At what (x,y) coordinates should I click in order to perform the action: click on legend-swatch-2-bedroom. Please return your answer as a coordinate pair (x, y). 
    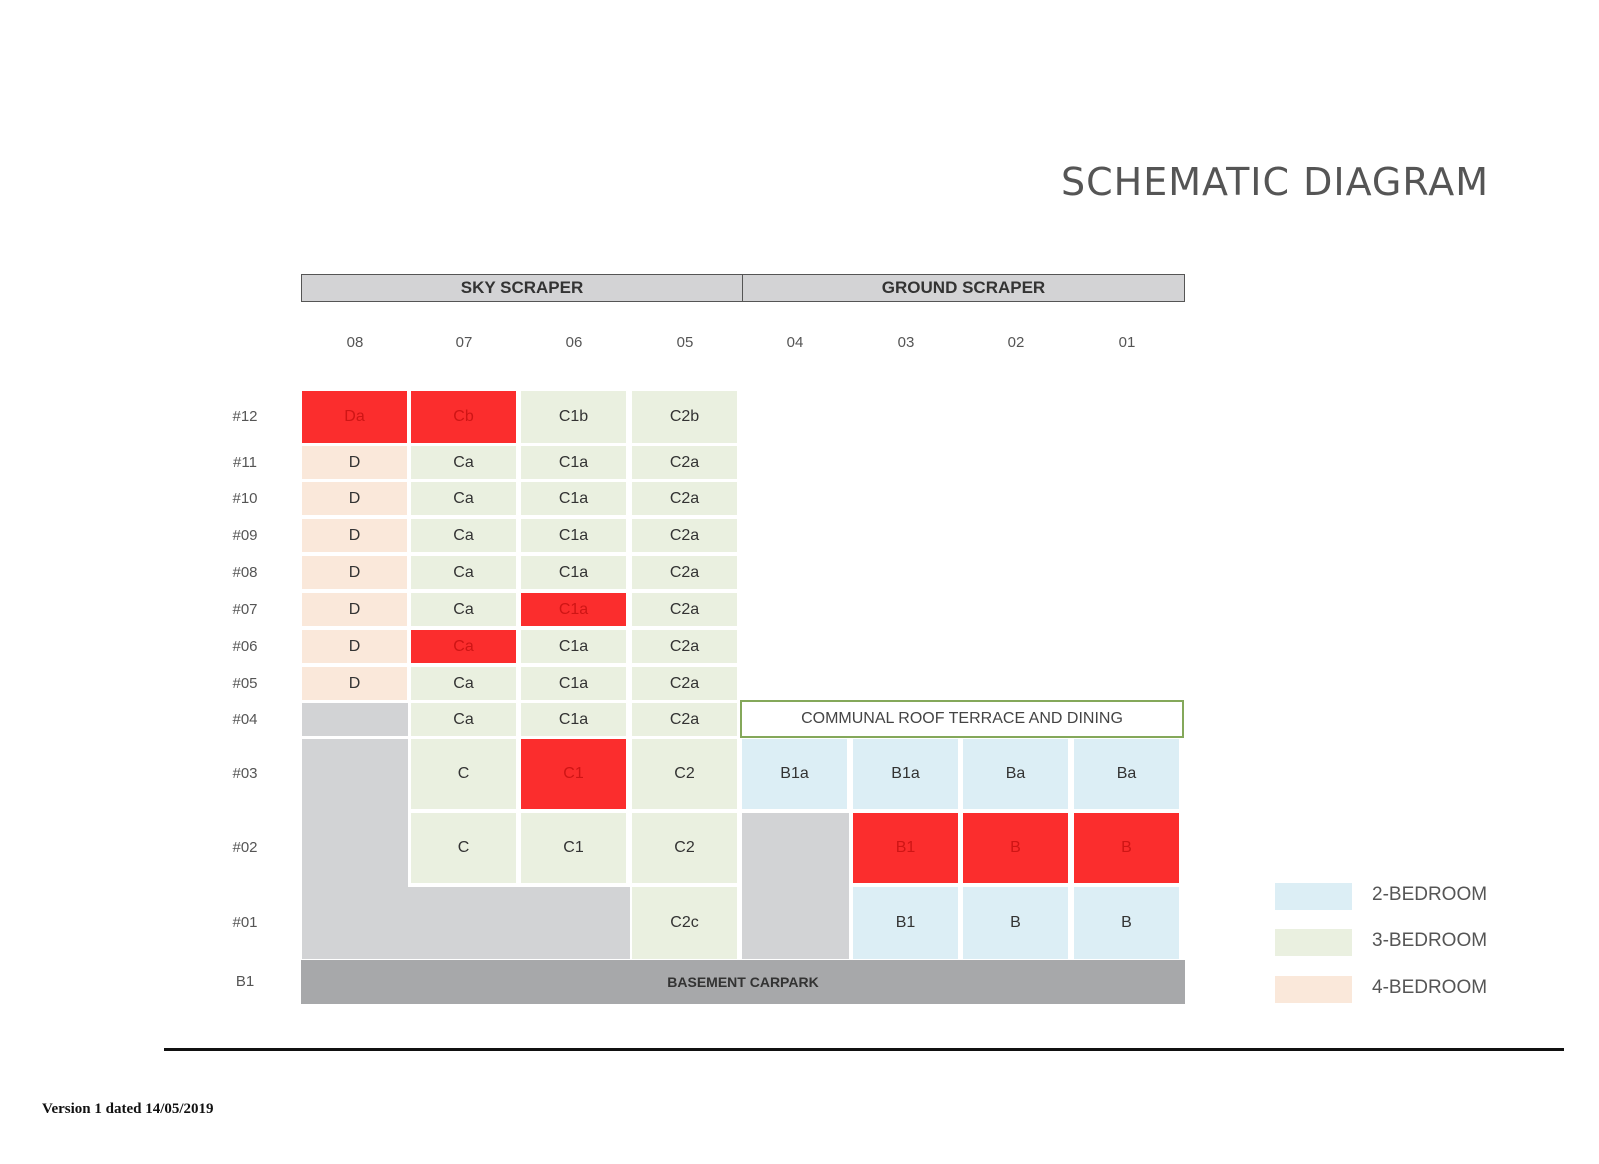
    Looking at the image, I should click on (1313, 896).